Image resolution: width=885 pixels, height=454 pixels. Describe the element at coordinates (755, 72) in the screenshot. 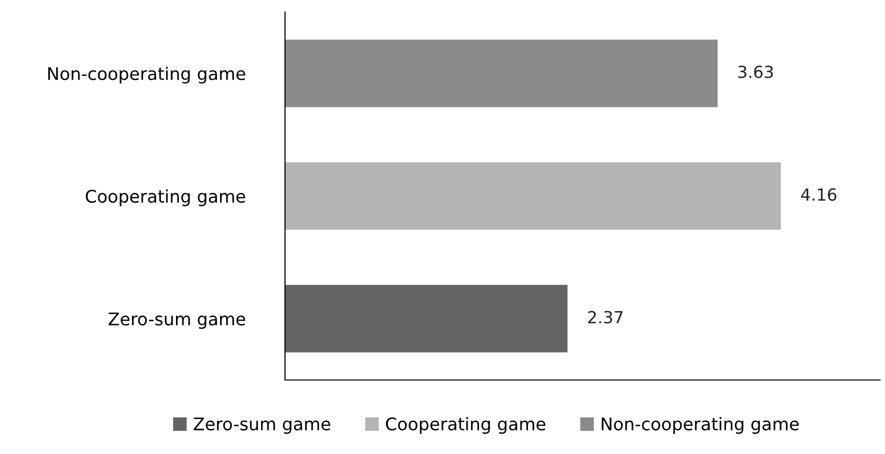

I see `data-label: 3.63` at that location.